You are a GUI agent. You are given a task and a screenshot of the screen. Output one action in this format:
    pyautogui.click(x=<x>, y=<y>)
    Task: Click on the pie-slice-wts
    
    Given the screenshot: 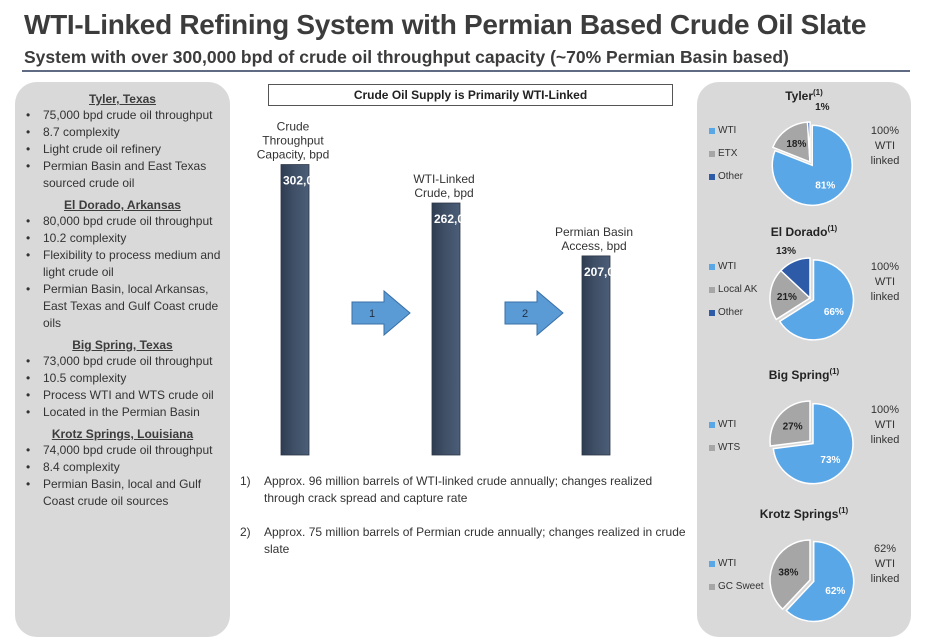 What is the action you would take?
    pyautogui.click(x=790, y=423)
    